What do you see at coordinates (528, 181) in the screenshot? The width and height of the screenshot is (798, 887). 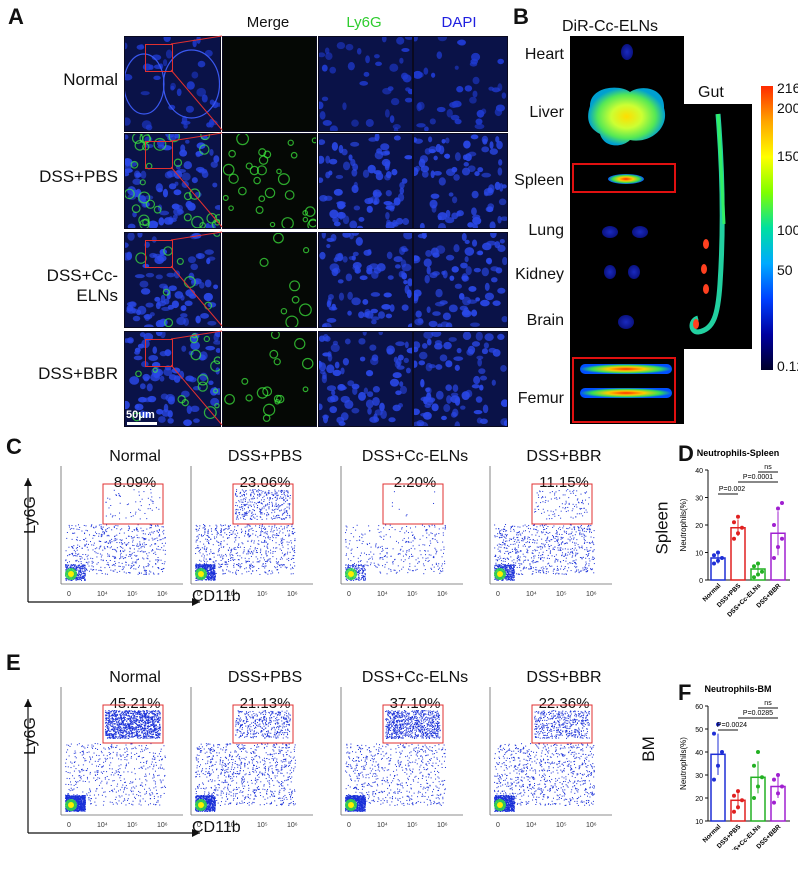 I see `organ-label-spleen: Spleen` at bounding box center [528, 181].